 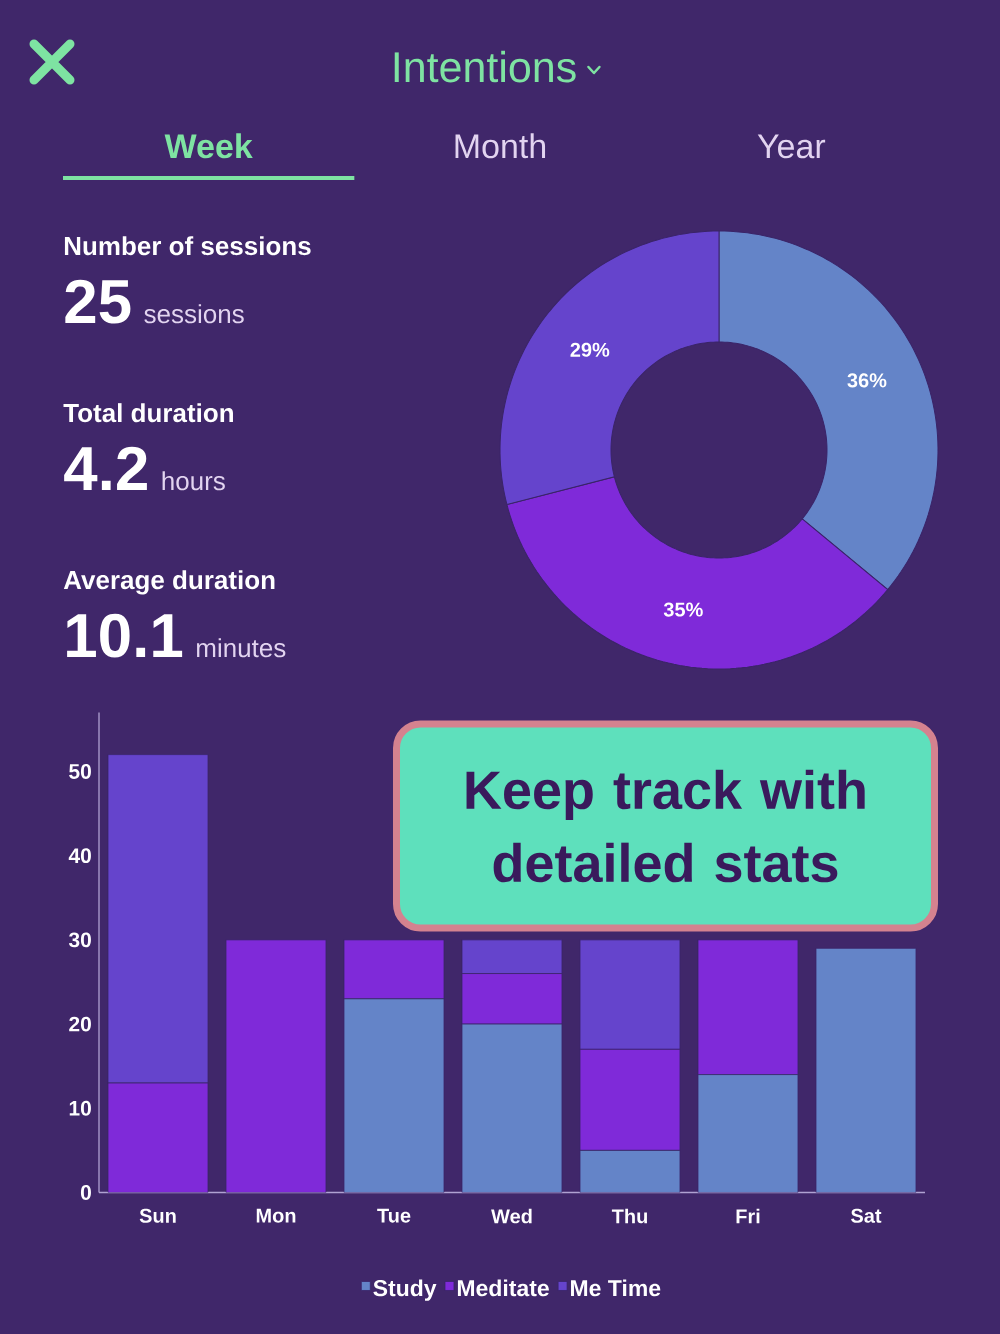 I want to click on data-label: 36%, so click(x=867, y=380).